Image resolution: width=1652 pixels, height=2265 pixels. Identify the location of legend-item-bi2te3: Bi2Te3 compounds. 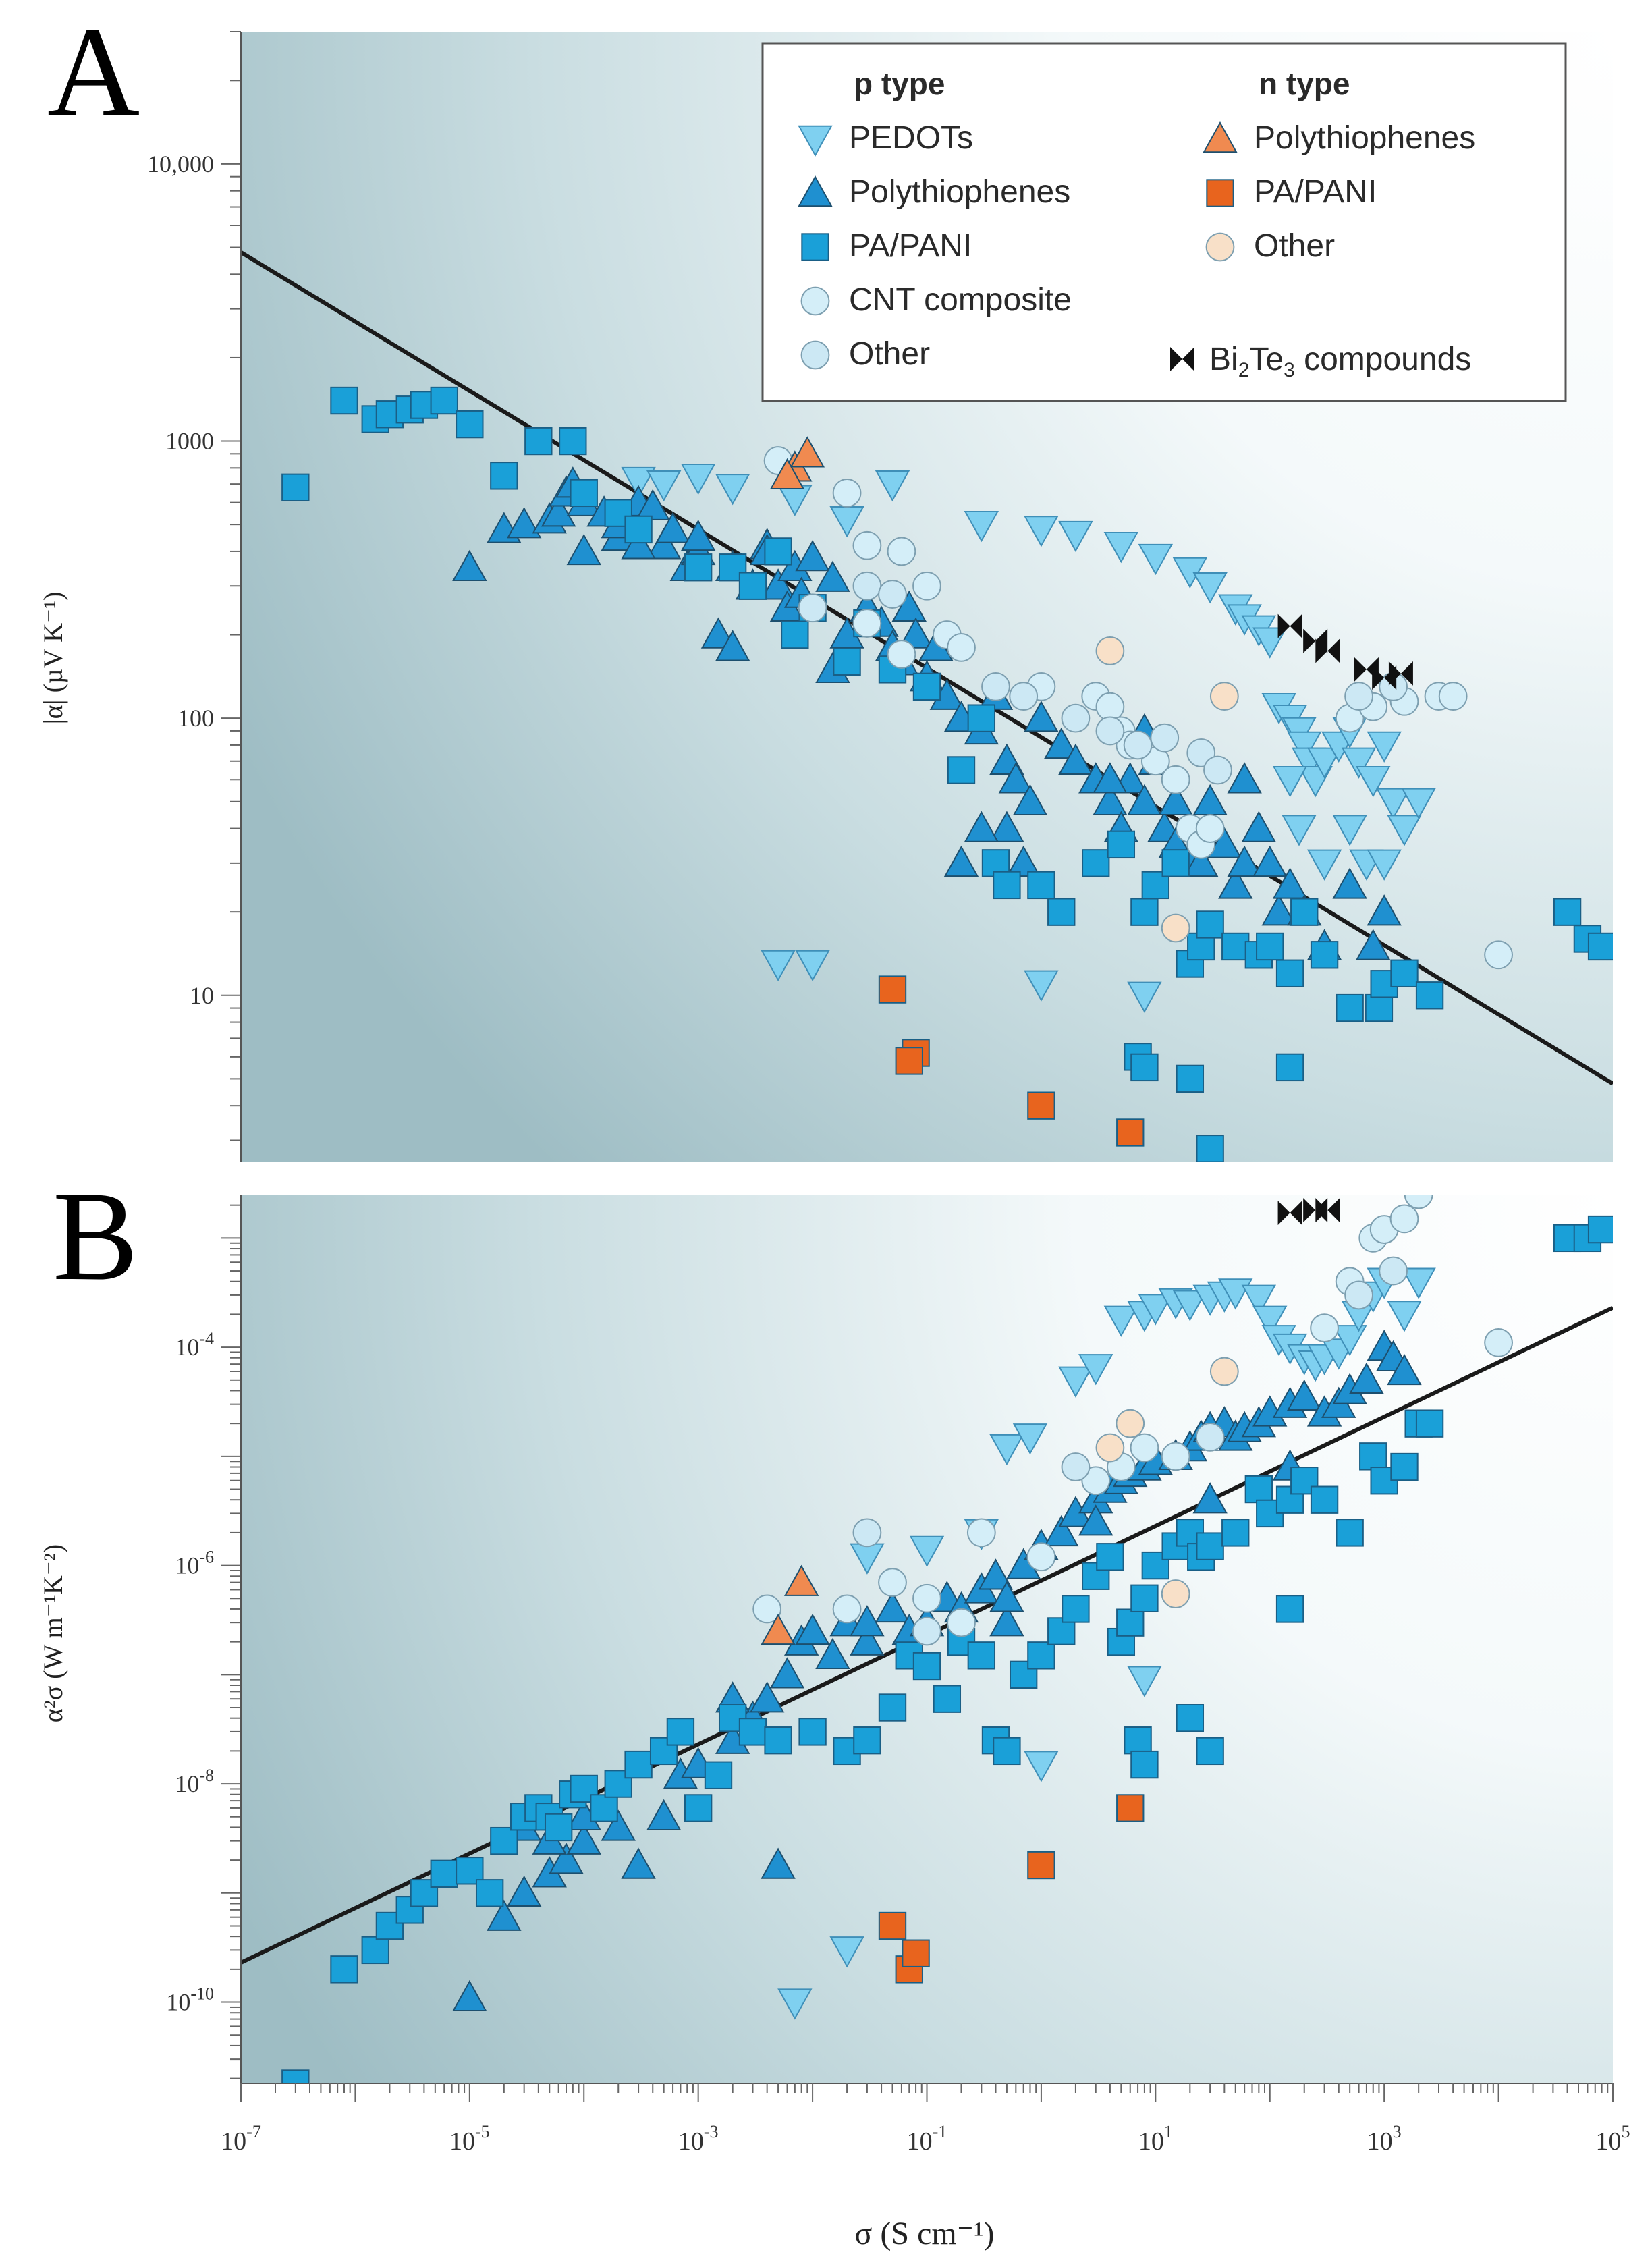
(1320, 361).